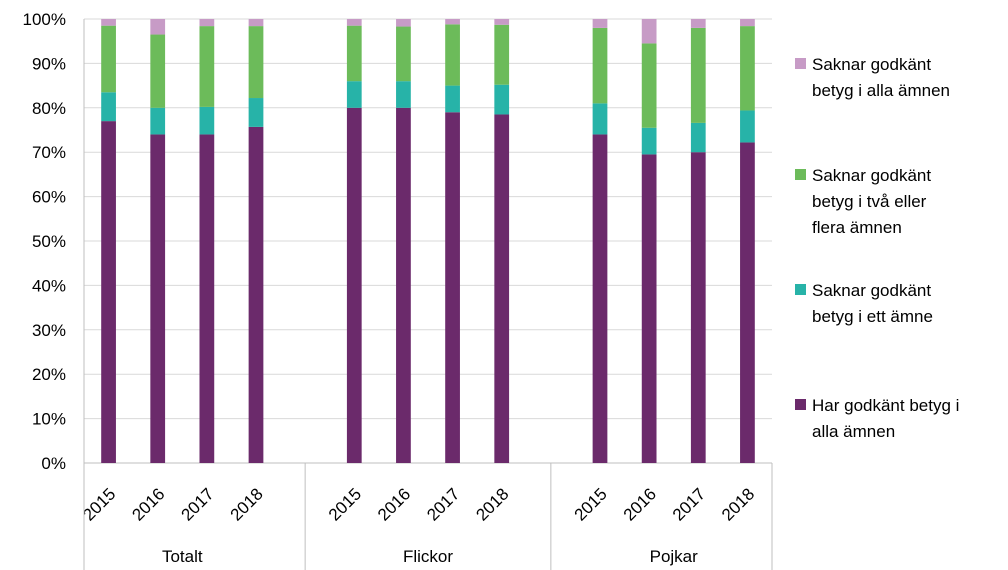 The width and height of the screenshot is (1008, 570). What do you see at coordinates (182, 556) in the screenshot?
I see `group-label: Totalt` at bounding box center [182, 556].